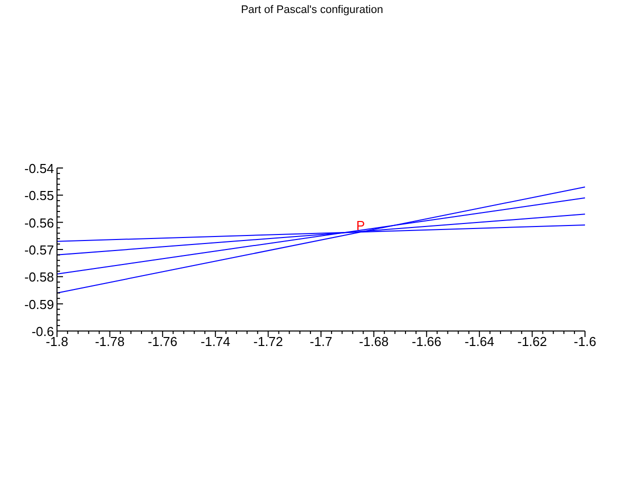 This screenshot has width=624, height=480. Describe the element at coordinates (321, 341) in the screenshot. I see `x-tick-label: -1.7` at that location.